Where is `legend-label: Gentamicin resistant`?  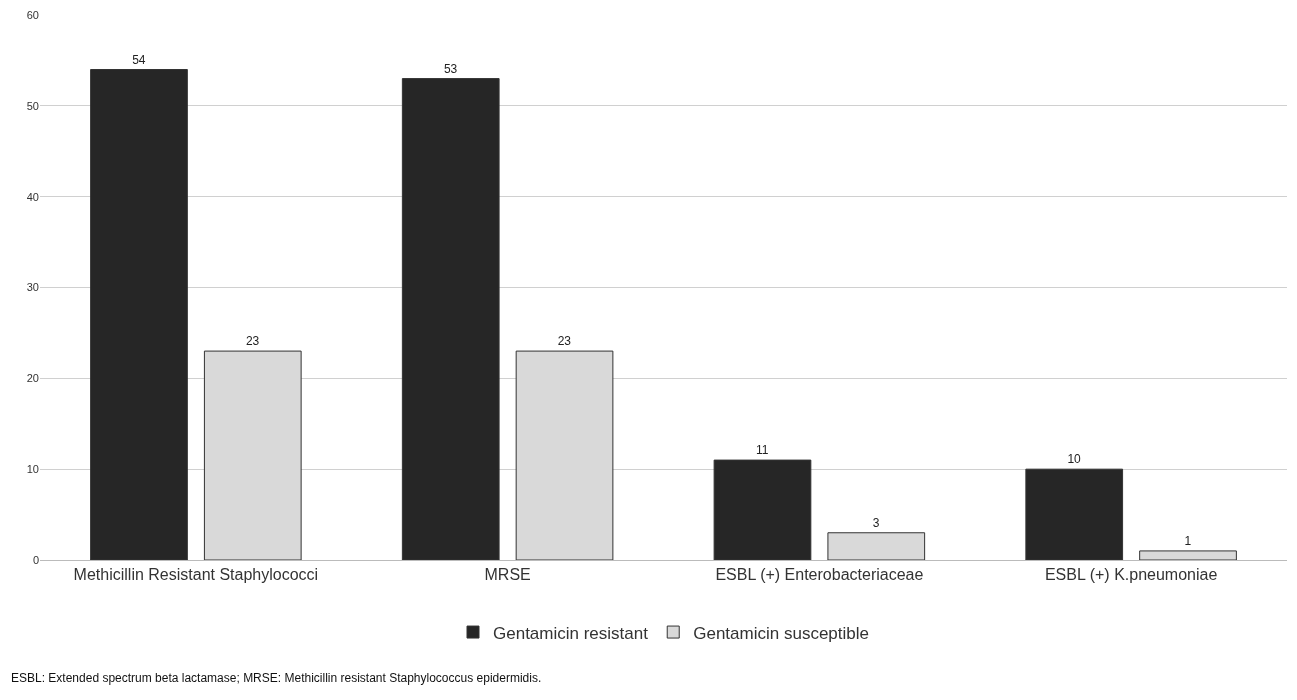
legend-label: Gentamicin resistant is located at coordinates (571, 633).